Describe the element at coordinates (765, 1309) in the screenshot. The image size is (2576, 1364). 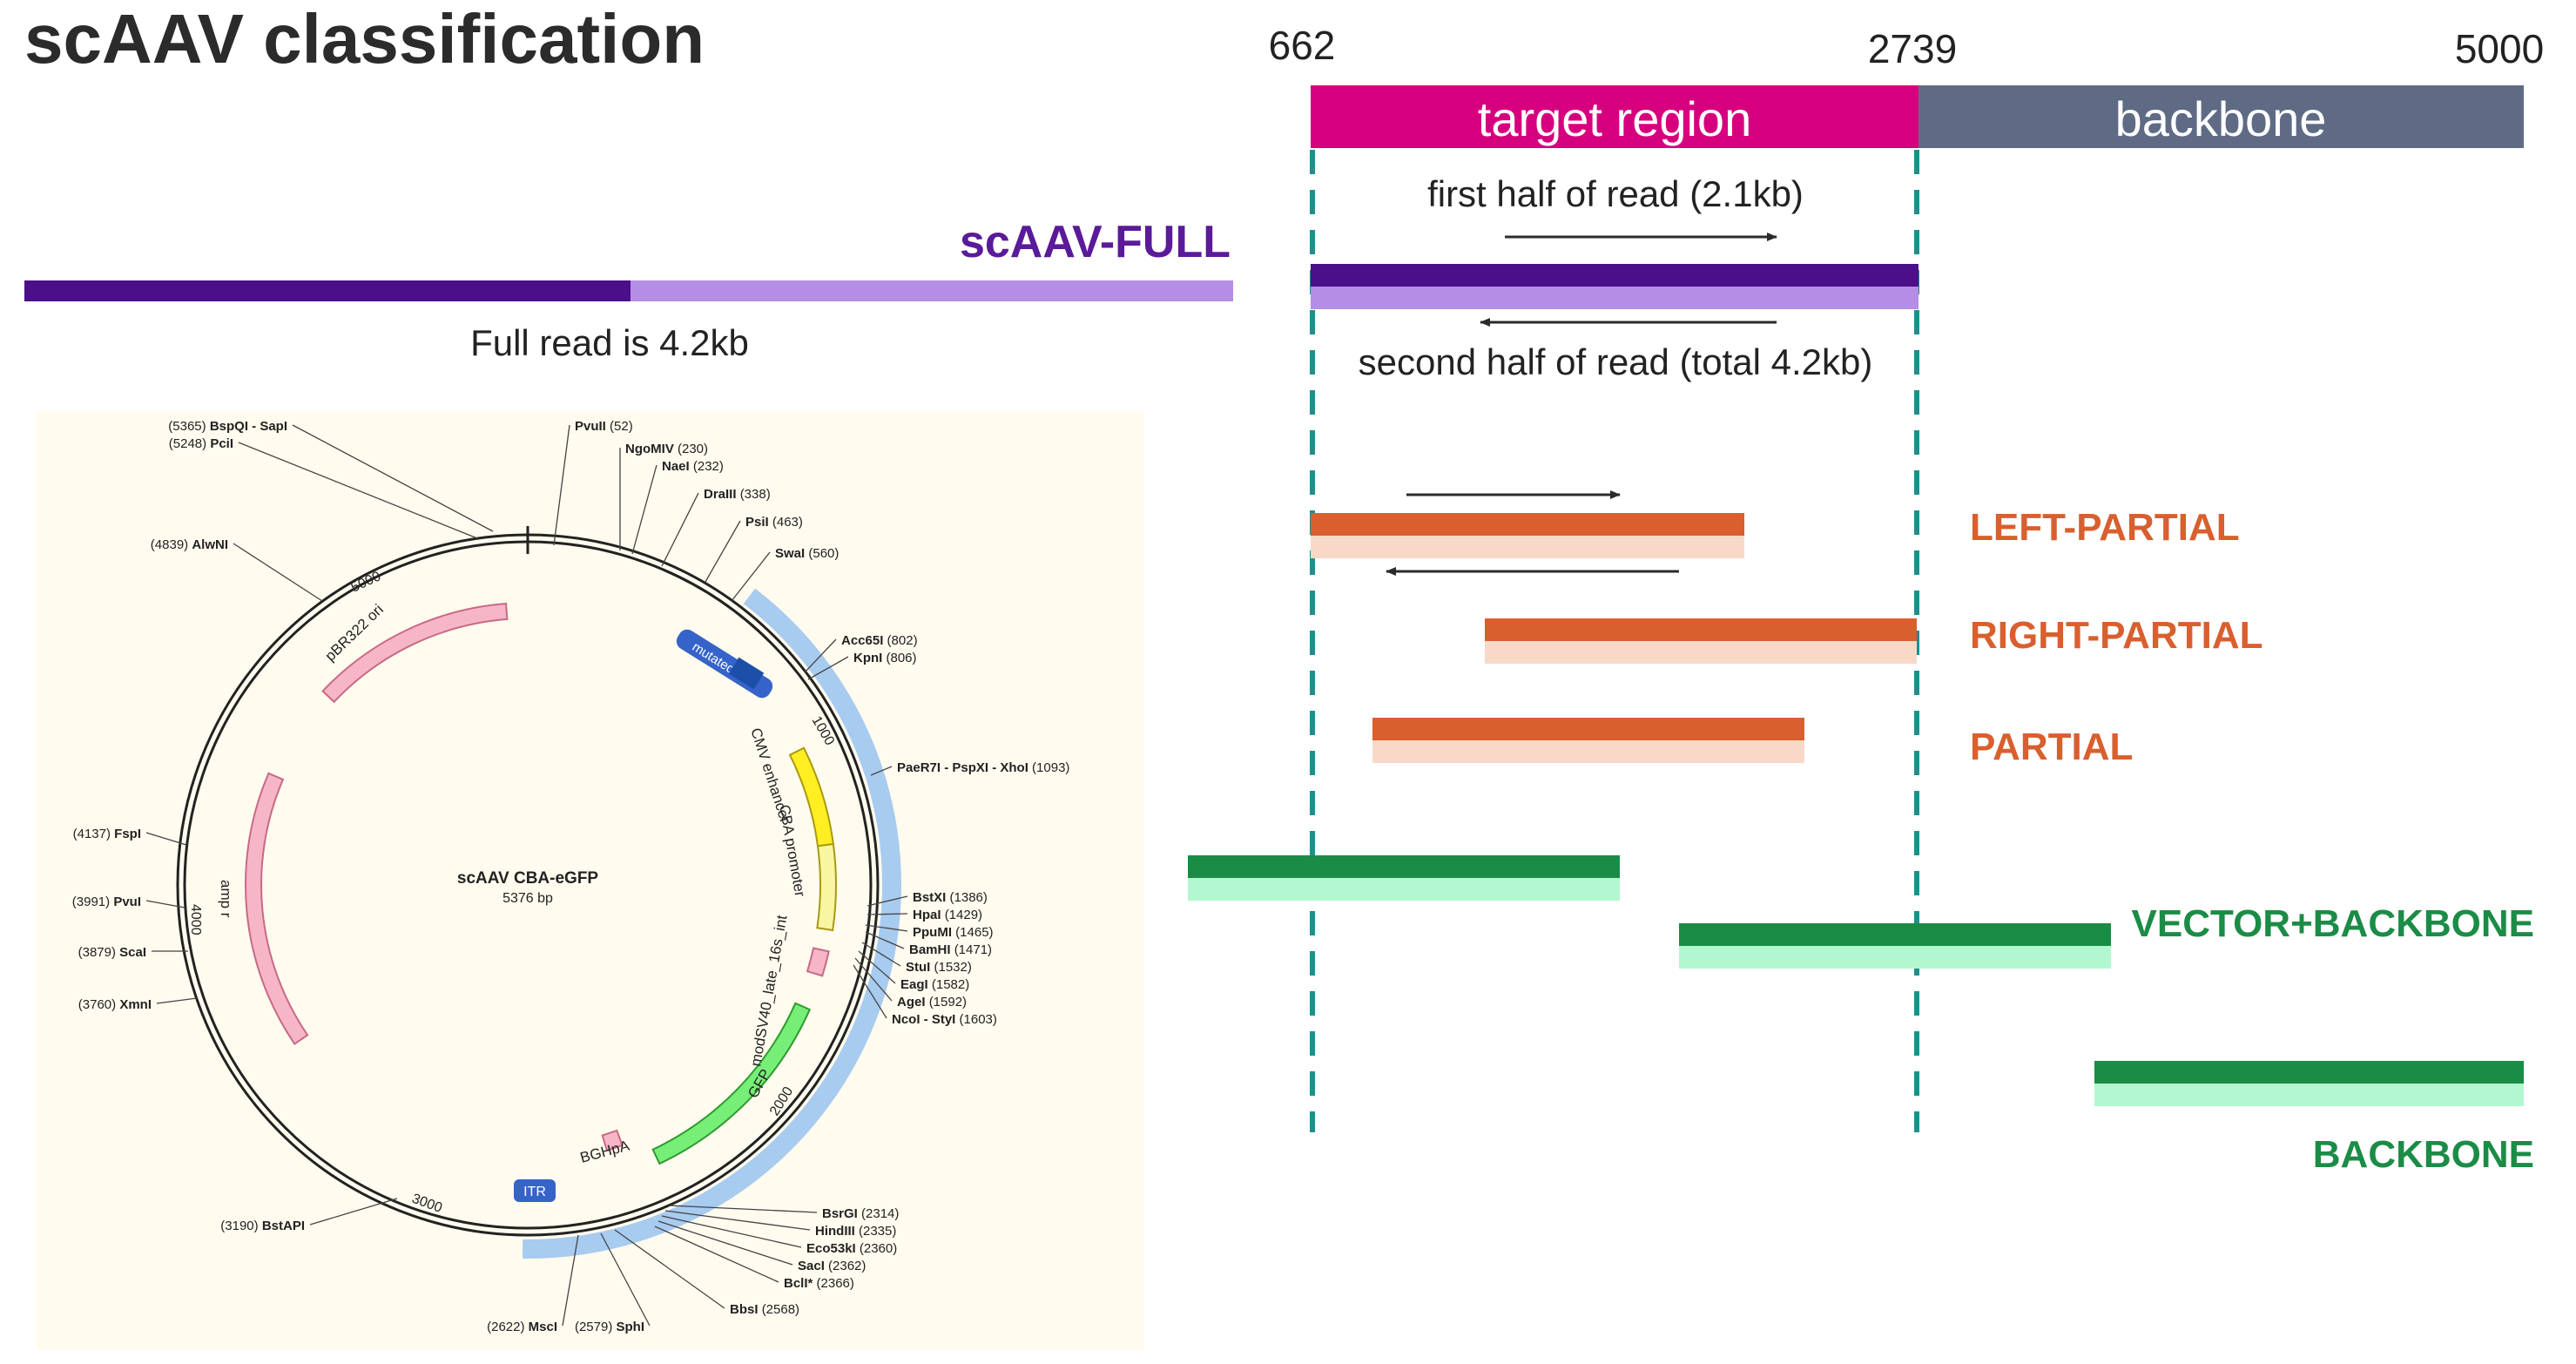
I see `restriction-site-label: BbsI (2568)` at that location.